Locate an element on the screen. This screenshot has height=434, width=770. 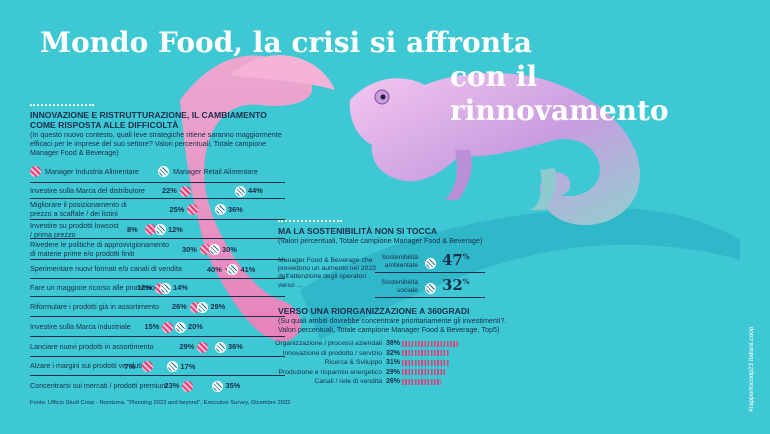
row-label: Alzare i margini sui prodotti venduti is located at coordinates (86, 365).